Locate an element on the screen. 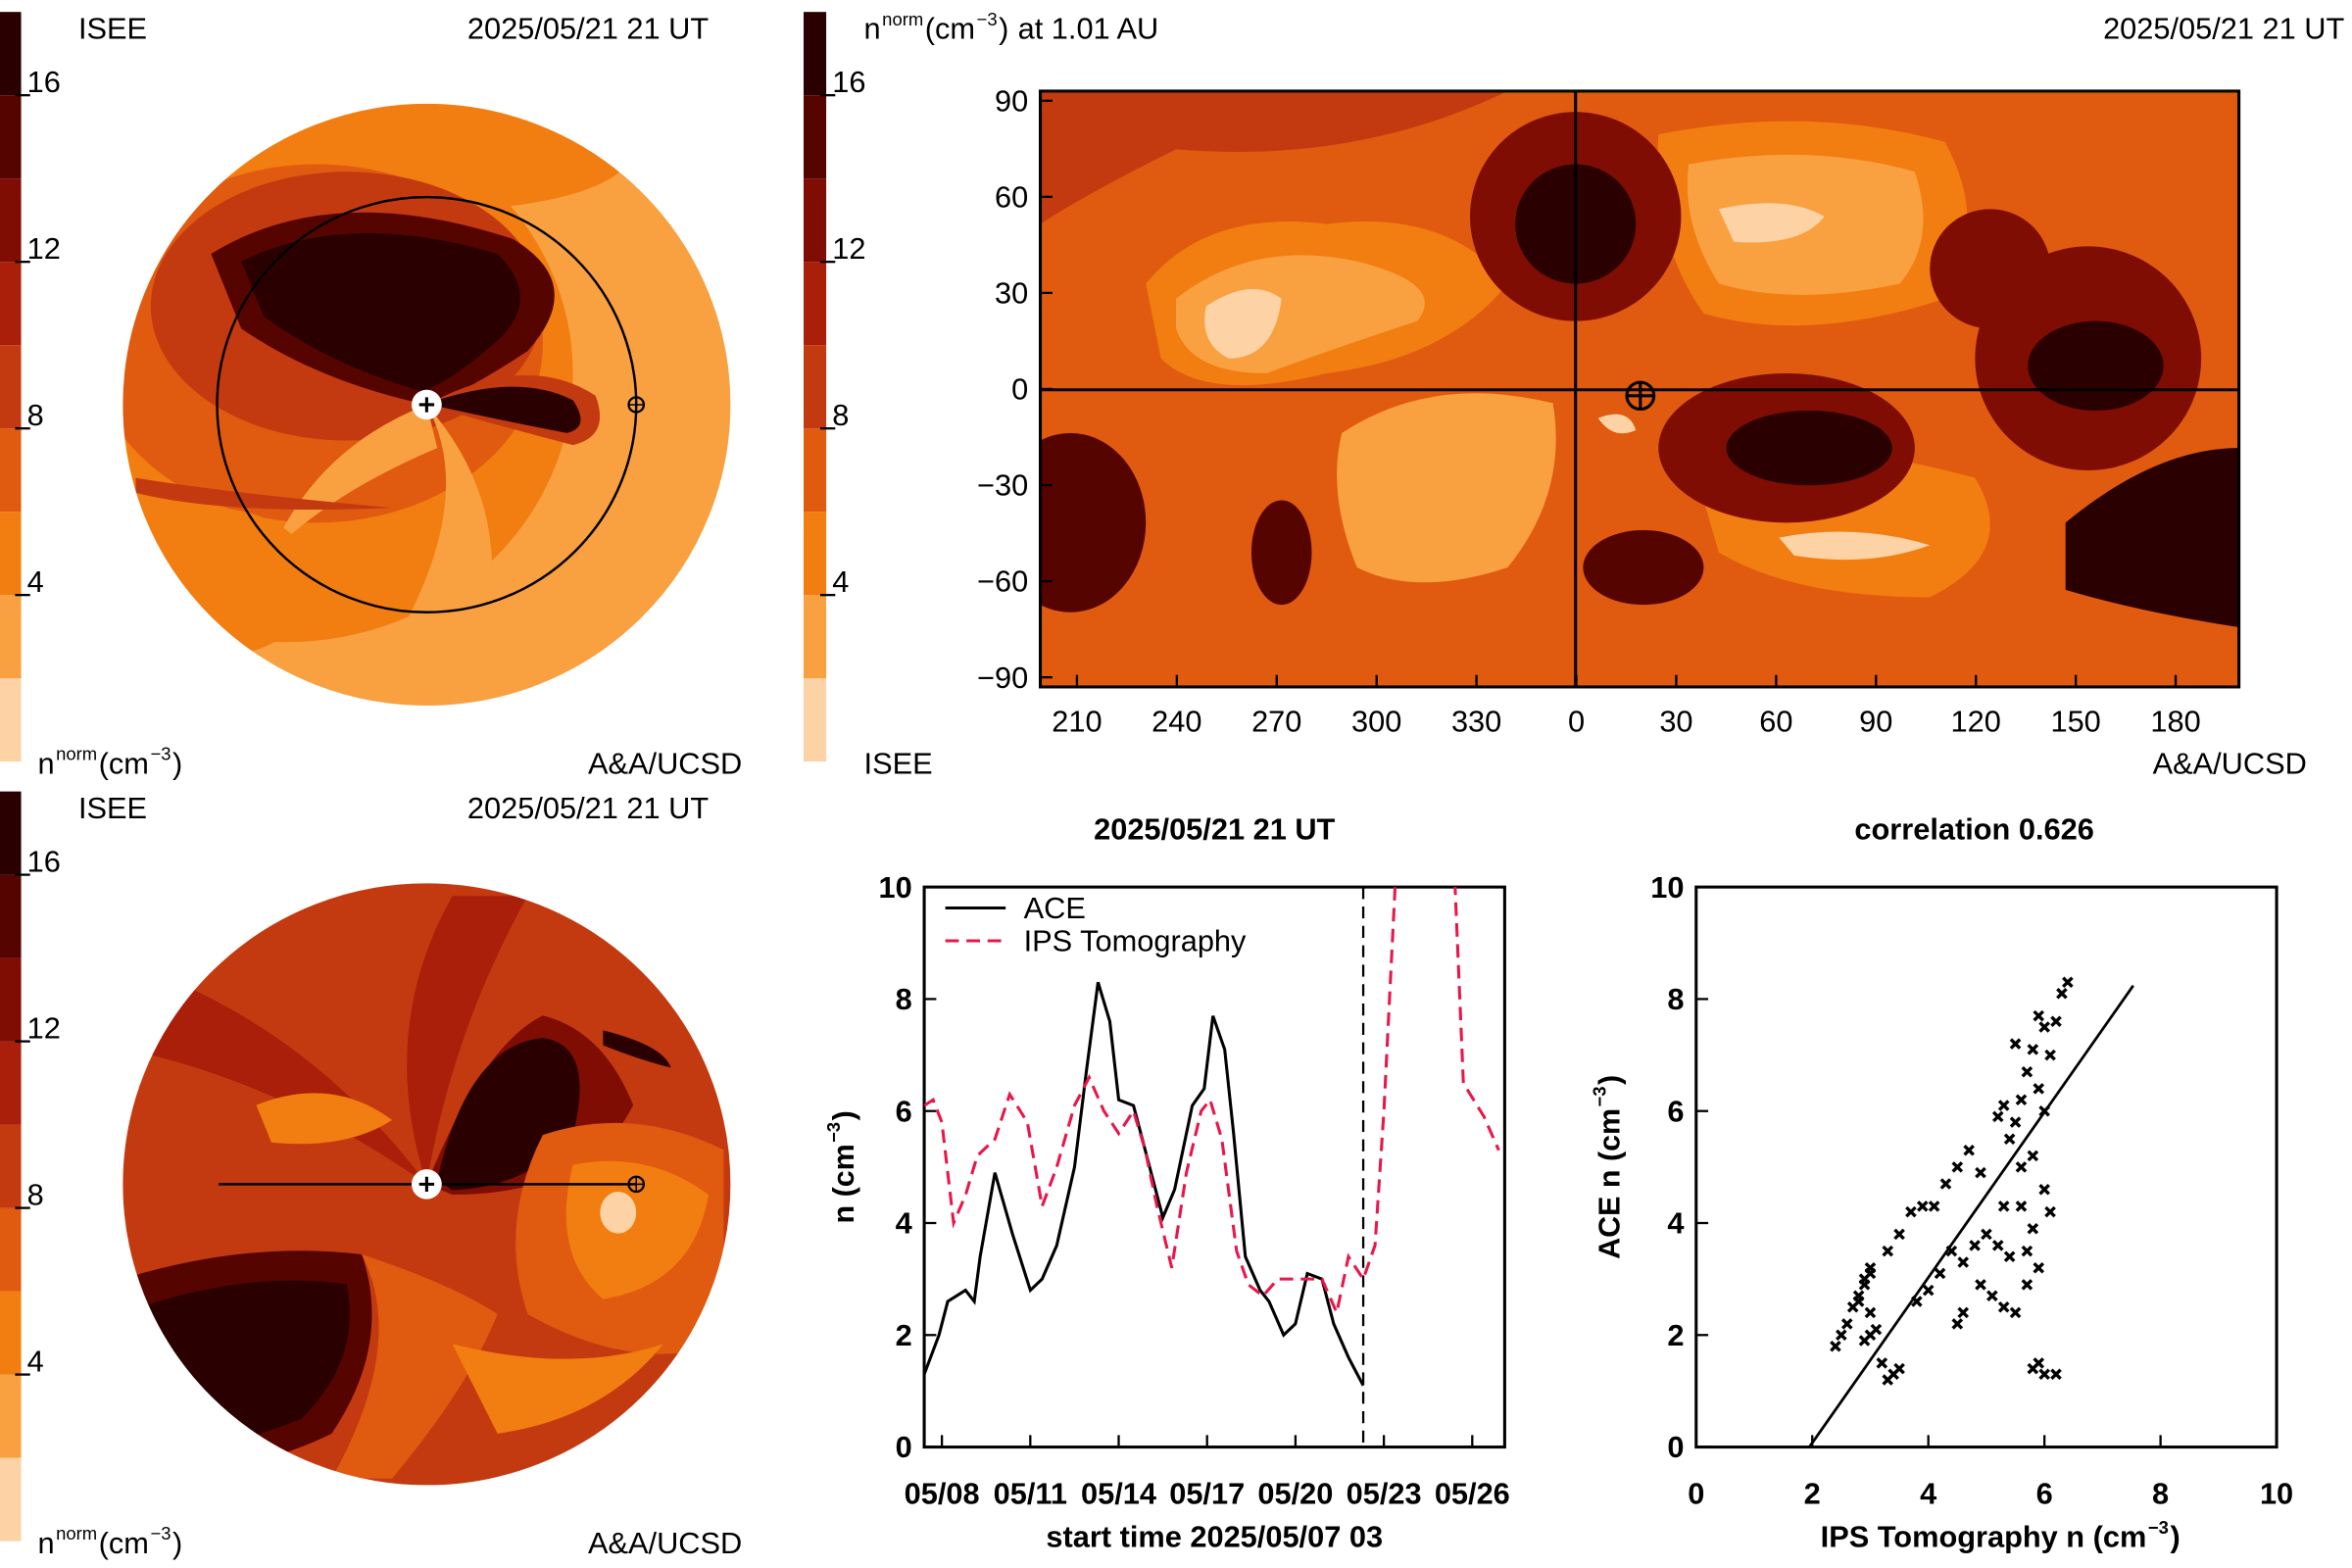  map-title: n norm(cm −3) at 1.01 AU is located at coordinates (1011, 27).